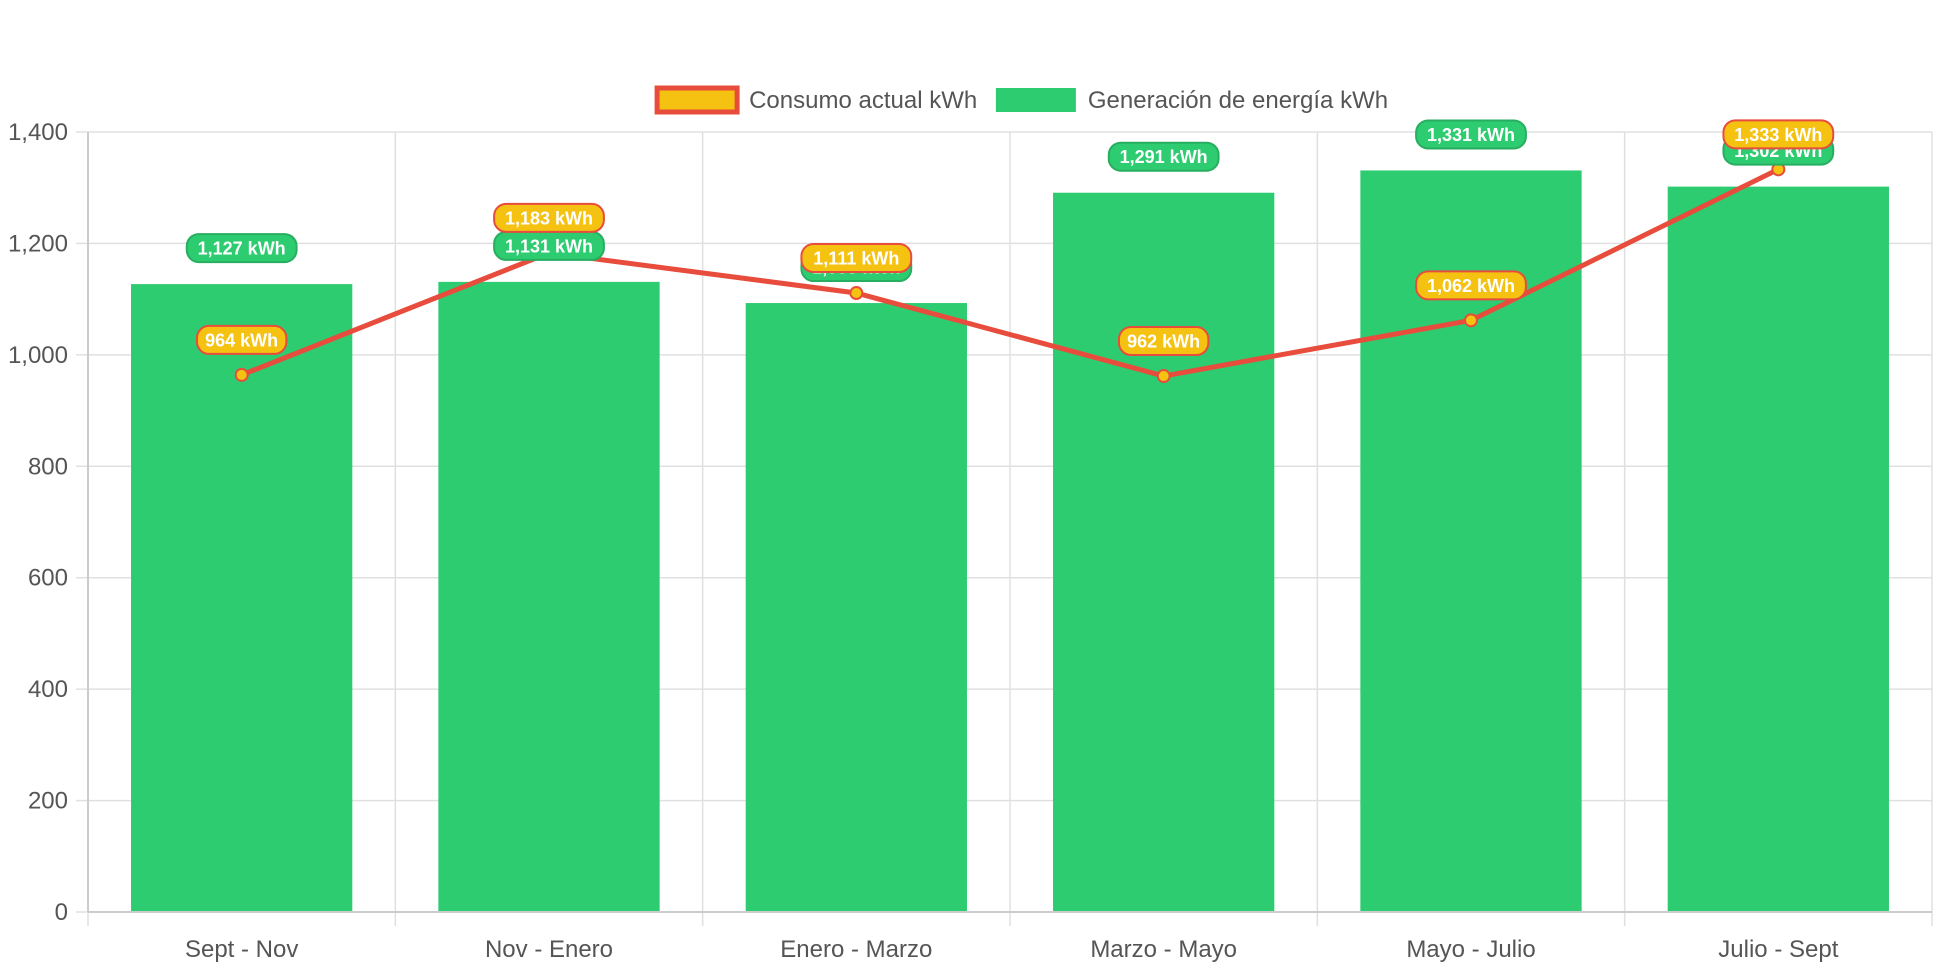 The width and height of the screenshot is (1942, 970). What do you see at coordinates (48, 689) in the screenshot?
I see `y-tick-label: 400` at bounding box center [48, 689].